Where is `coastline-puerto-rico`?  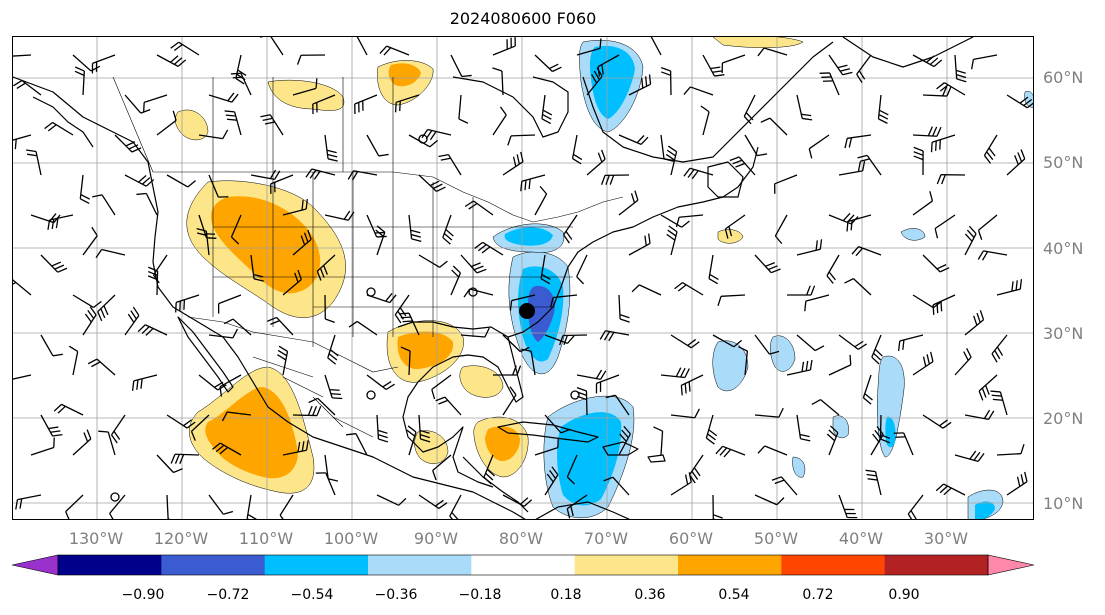
coastline-puerto-rico is located at coordinates (656, 458).